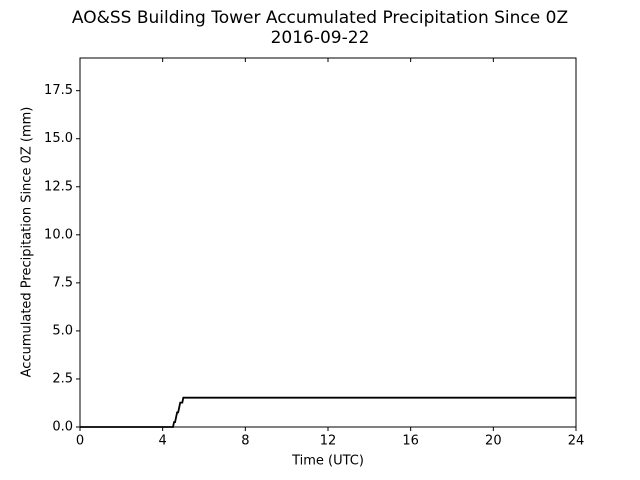  Describe the element at coordinates (62, 330) in the screenshot. I see `y-tick-label: 5.0` at that location.